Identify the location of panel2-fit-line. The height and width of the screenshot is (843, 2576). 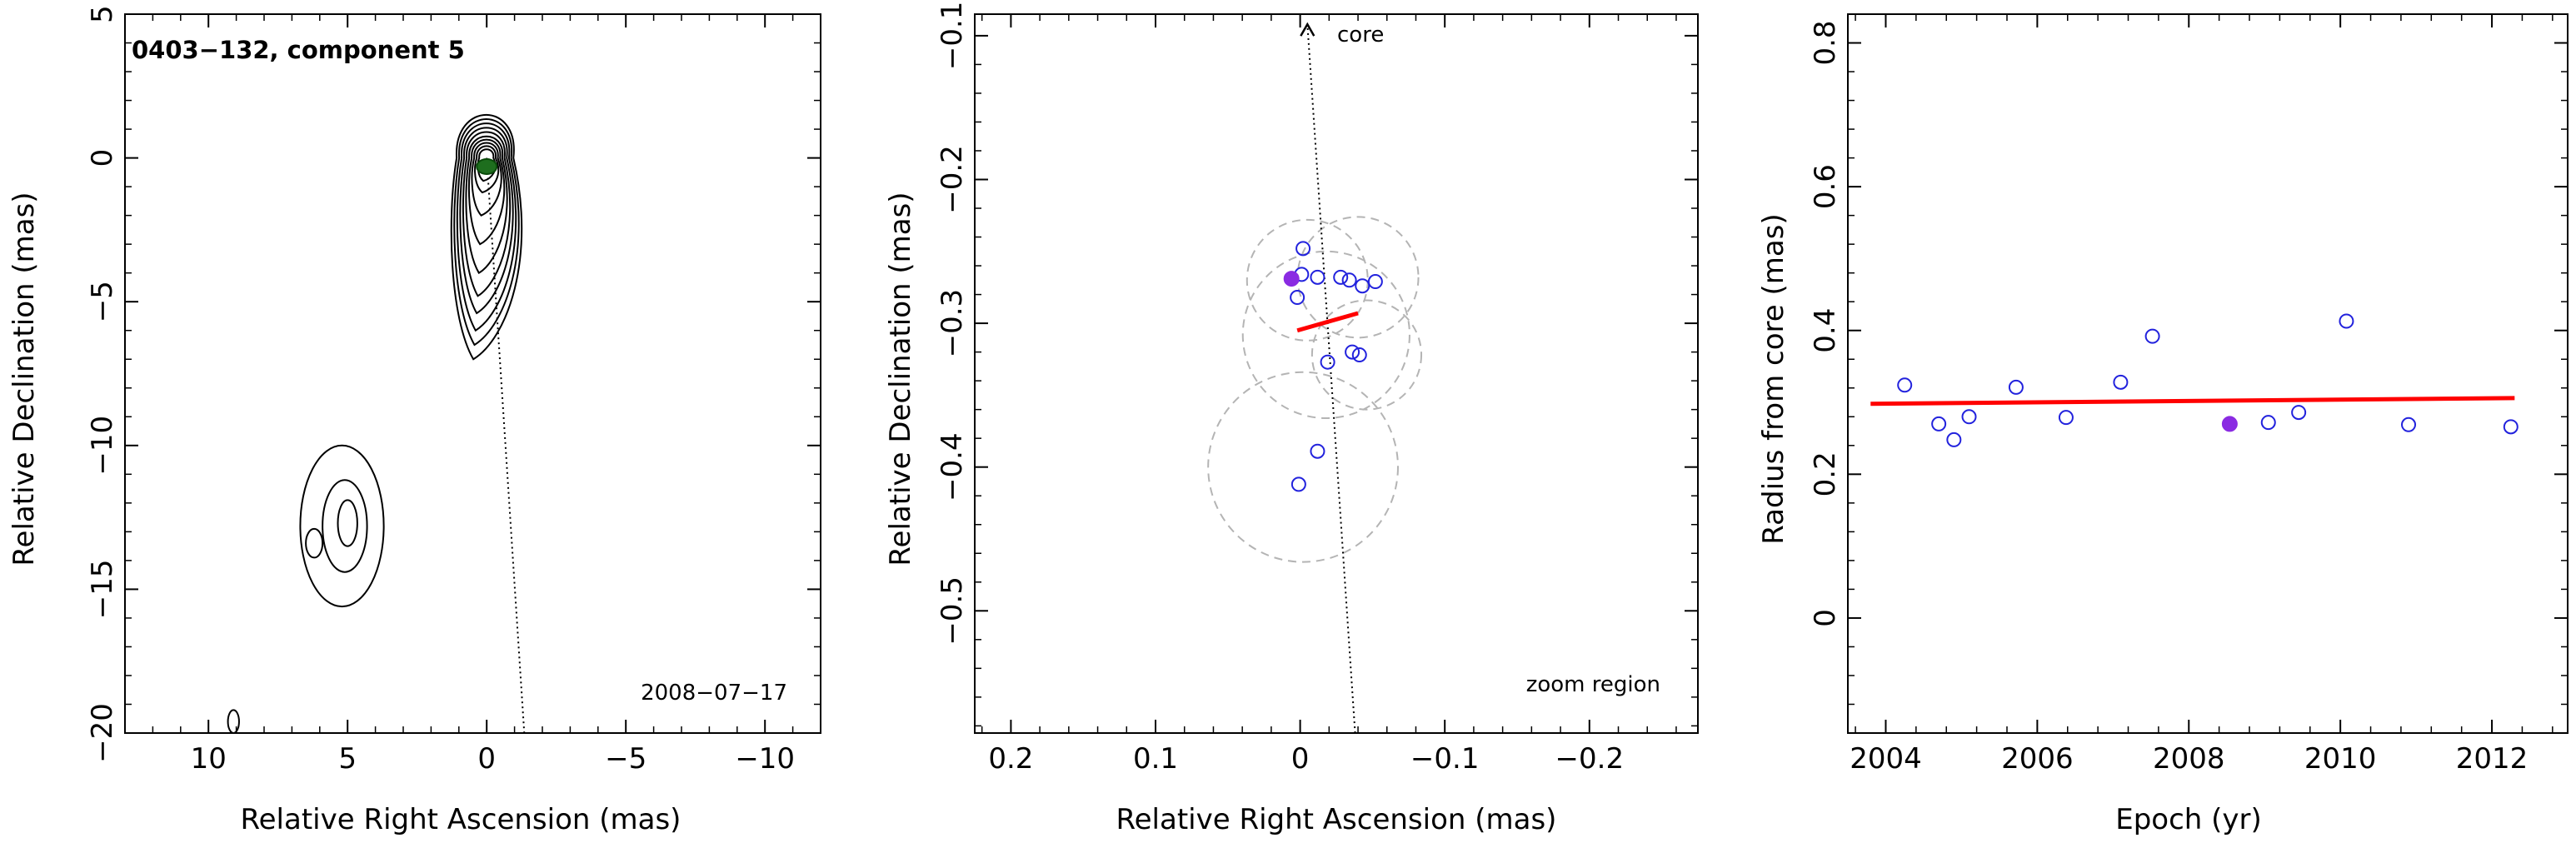
(1327, 322).